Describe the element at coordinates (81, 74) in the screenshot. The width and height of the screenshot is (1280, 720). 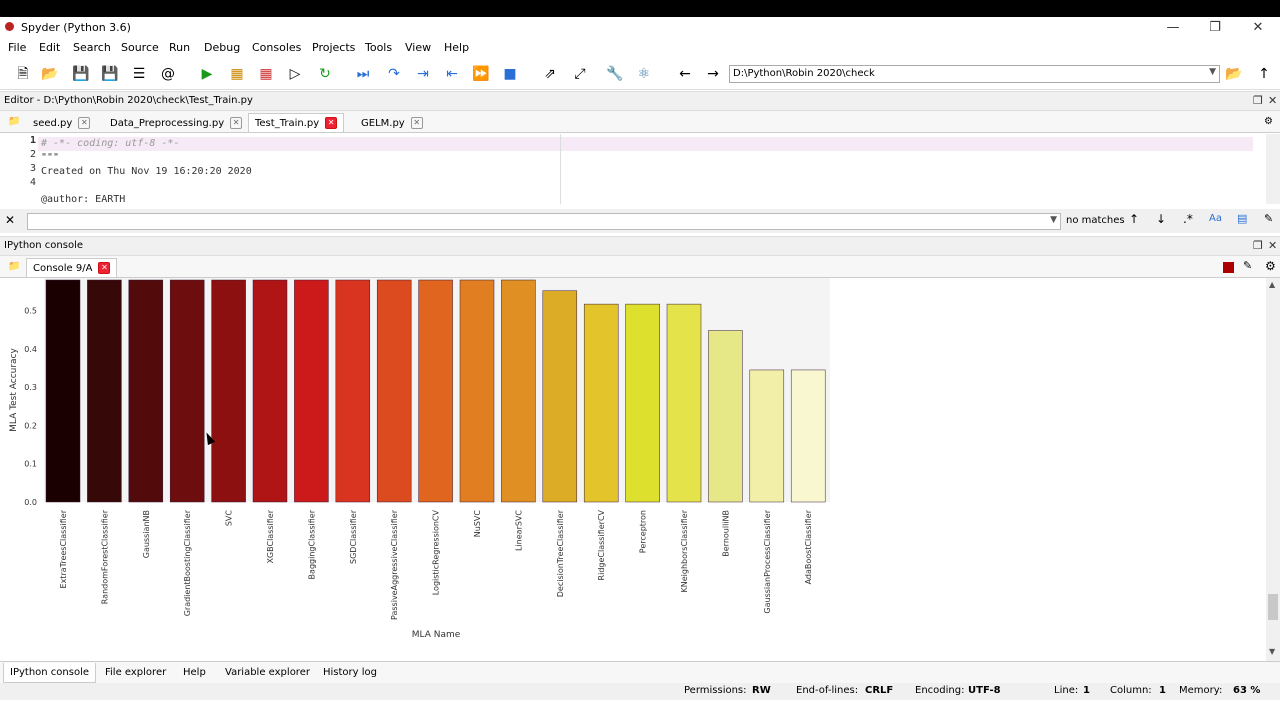
I see `save-icon: 💾` at that location.